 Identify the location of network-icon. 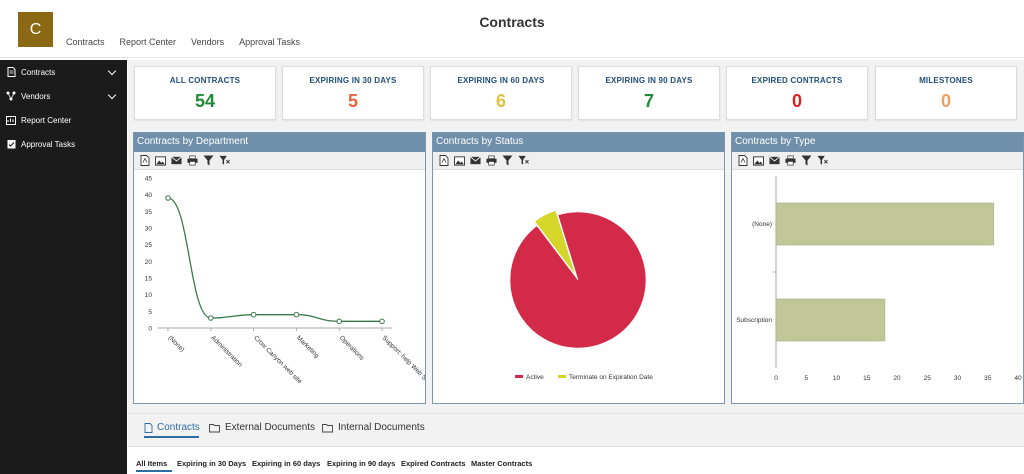
(11, 96).